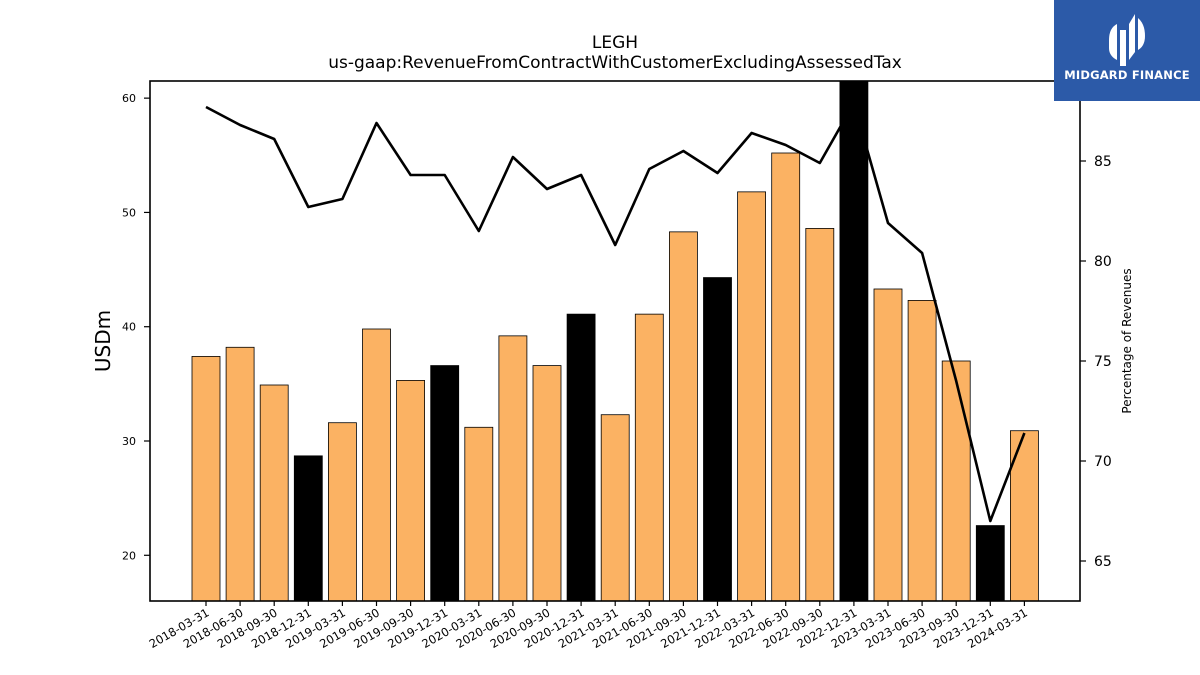  I want to click on y-tick-label: 50, so click(129, 212).